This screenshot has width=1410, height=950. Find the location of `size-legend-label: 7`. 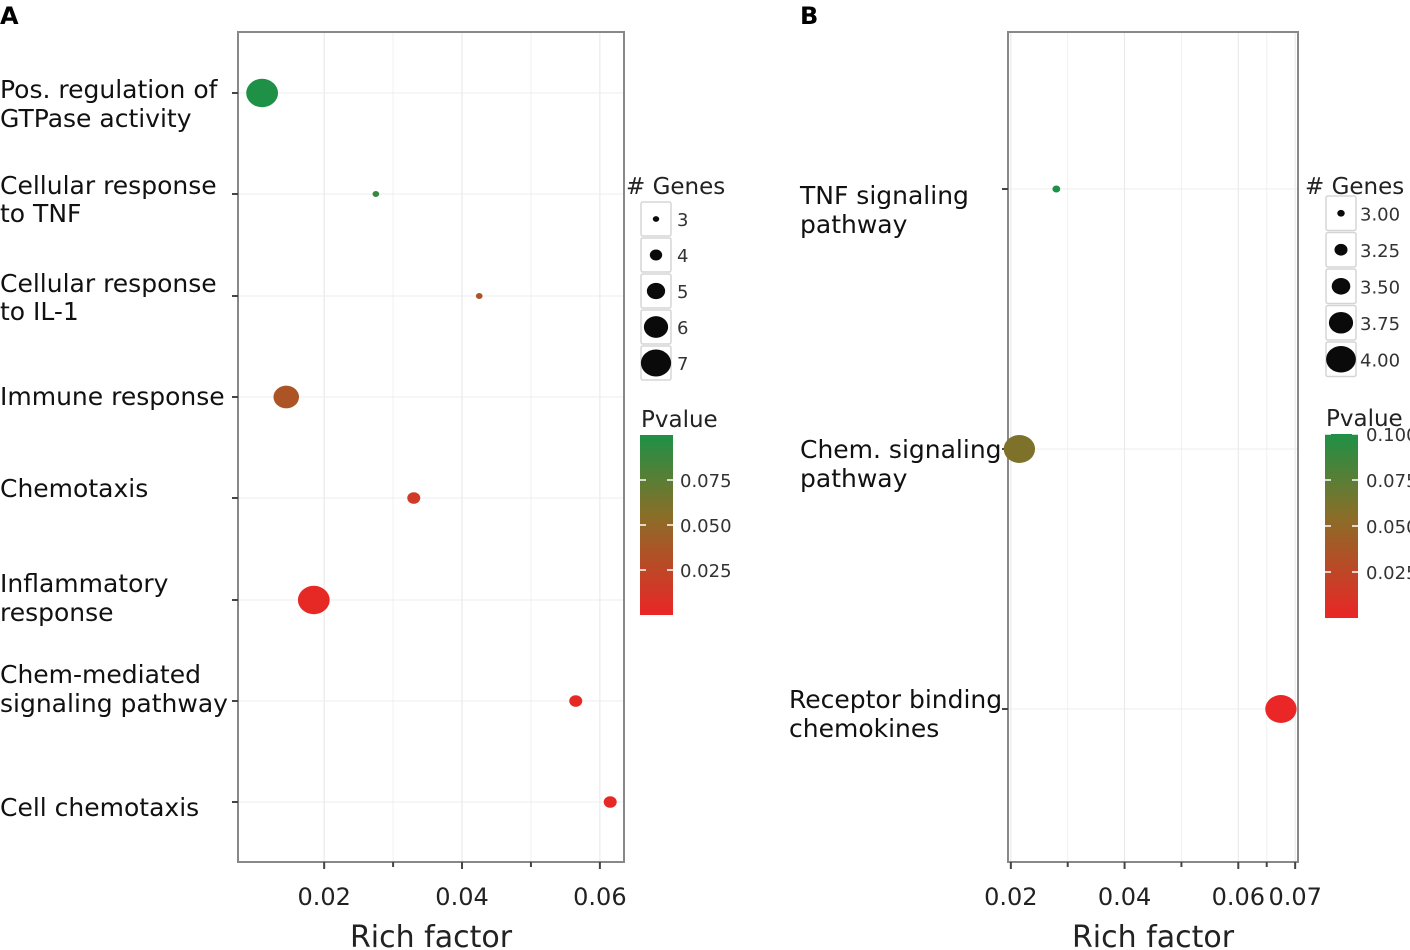

size-legend-label: 7 is located at coordinates (682, 364).